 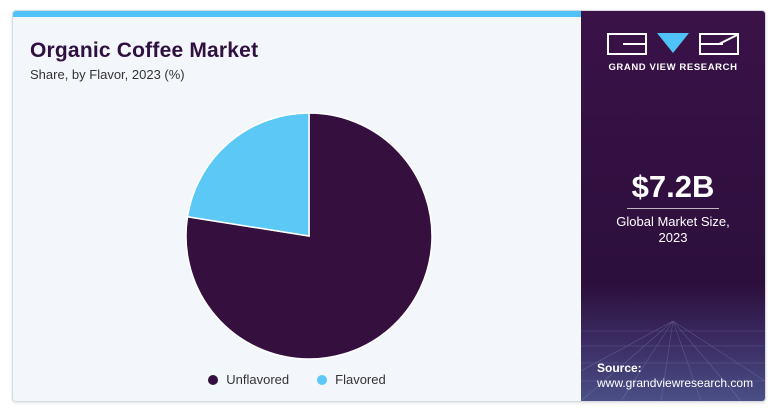 I want to click on accent-bar, so click(x=297, y=14).